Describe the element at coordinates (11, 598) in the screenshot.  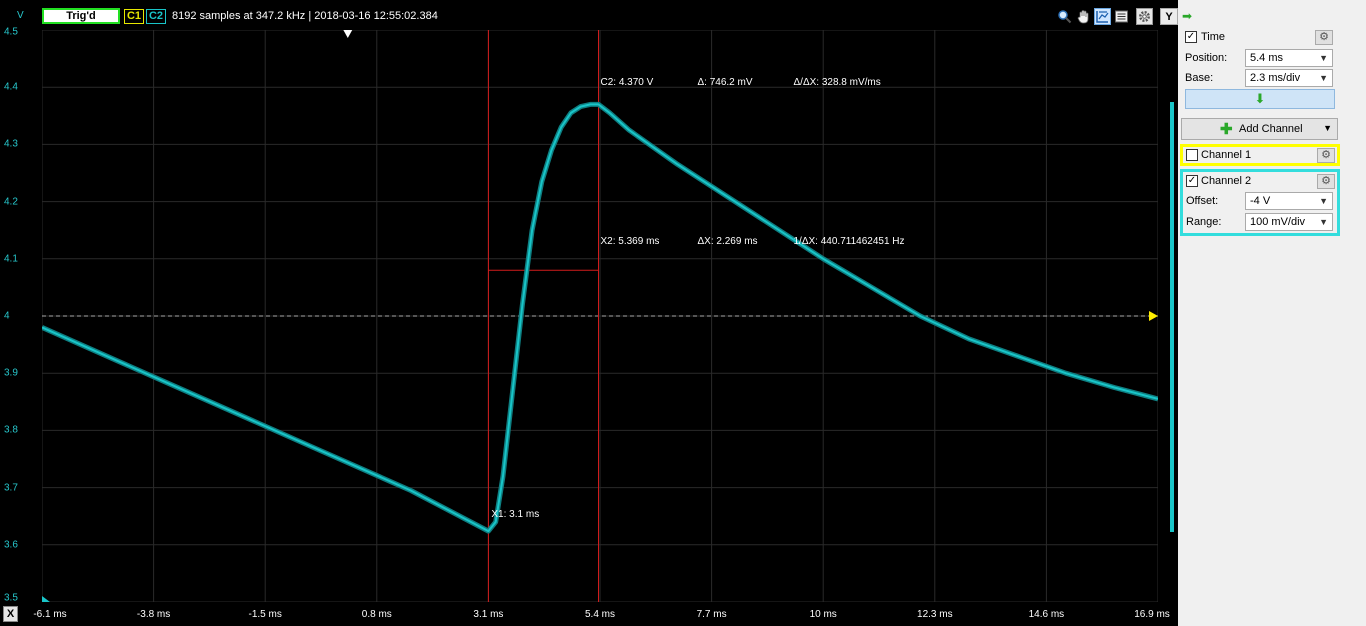
I see `y-tick-label: 3.5` at that location.